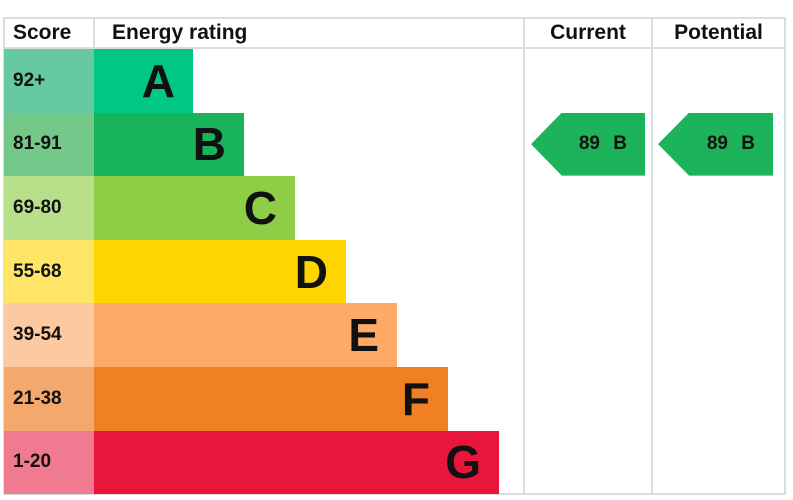 The image size is (793, 500). I want to click on header-divider, so click(394, 48).